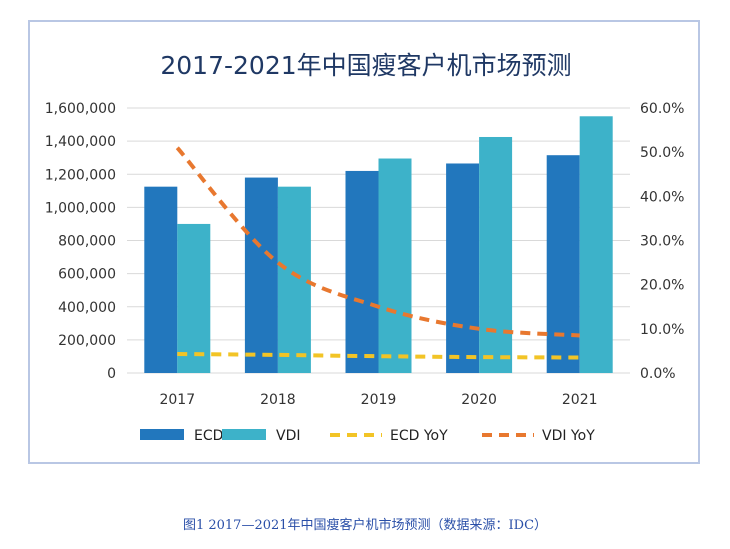 The image size is (730, 549). Describe the element at coordinates (662, 197) in the screenshot. I see `y-right-tick-label: 40.0%` at that location.